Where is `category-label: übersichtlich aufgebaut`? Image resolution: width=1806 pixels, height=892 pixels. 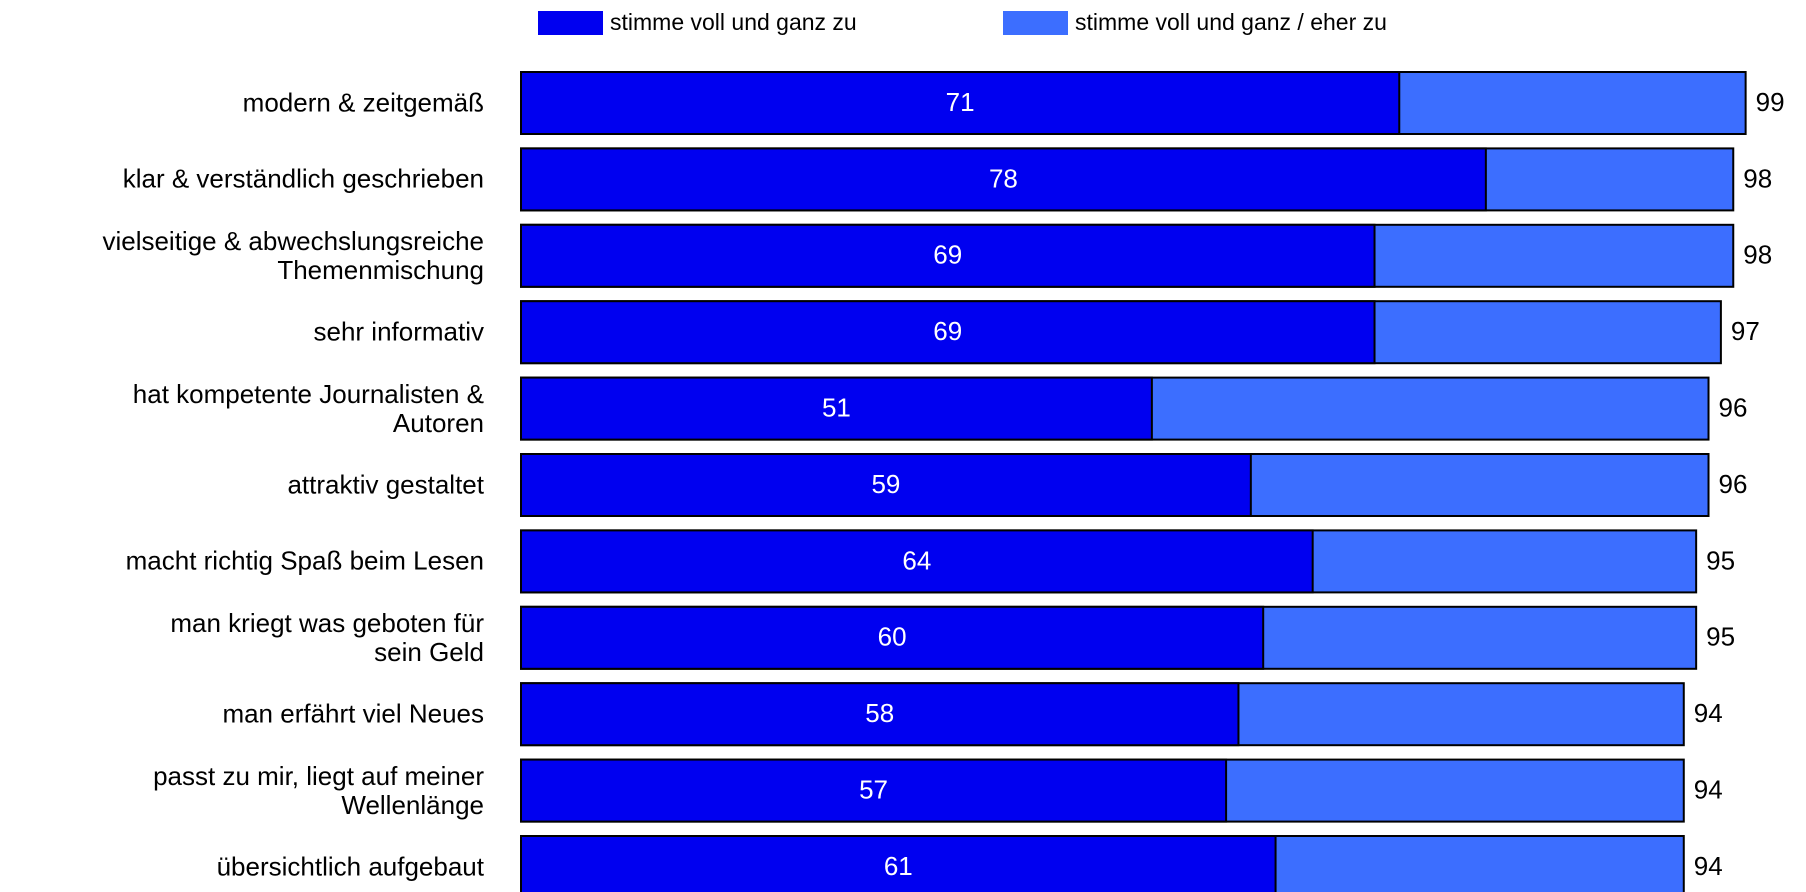
category-label: übersichtlich aufgebaut is located at coordinates (350, 866).